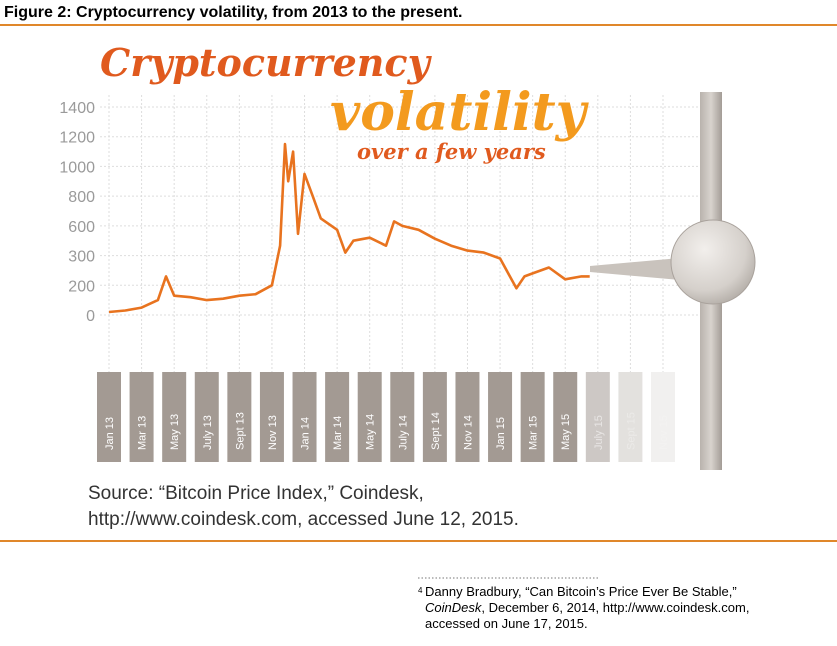  Describe the element at coordinates (534, 433) in the screenshot. I see `x-tick-label: Mar 15` at that location.